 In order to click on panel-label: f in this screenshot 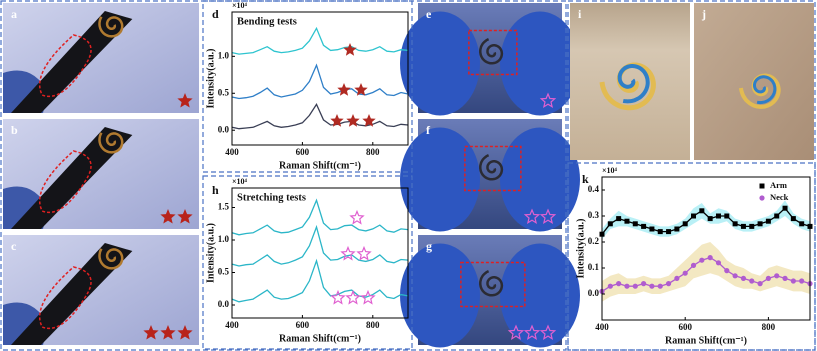, I will do `click(428, 130)`.